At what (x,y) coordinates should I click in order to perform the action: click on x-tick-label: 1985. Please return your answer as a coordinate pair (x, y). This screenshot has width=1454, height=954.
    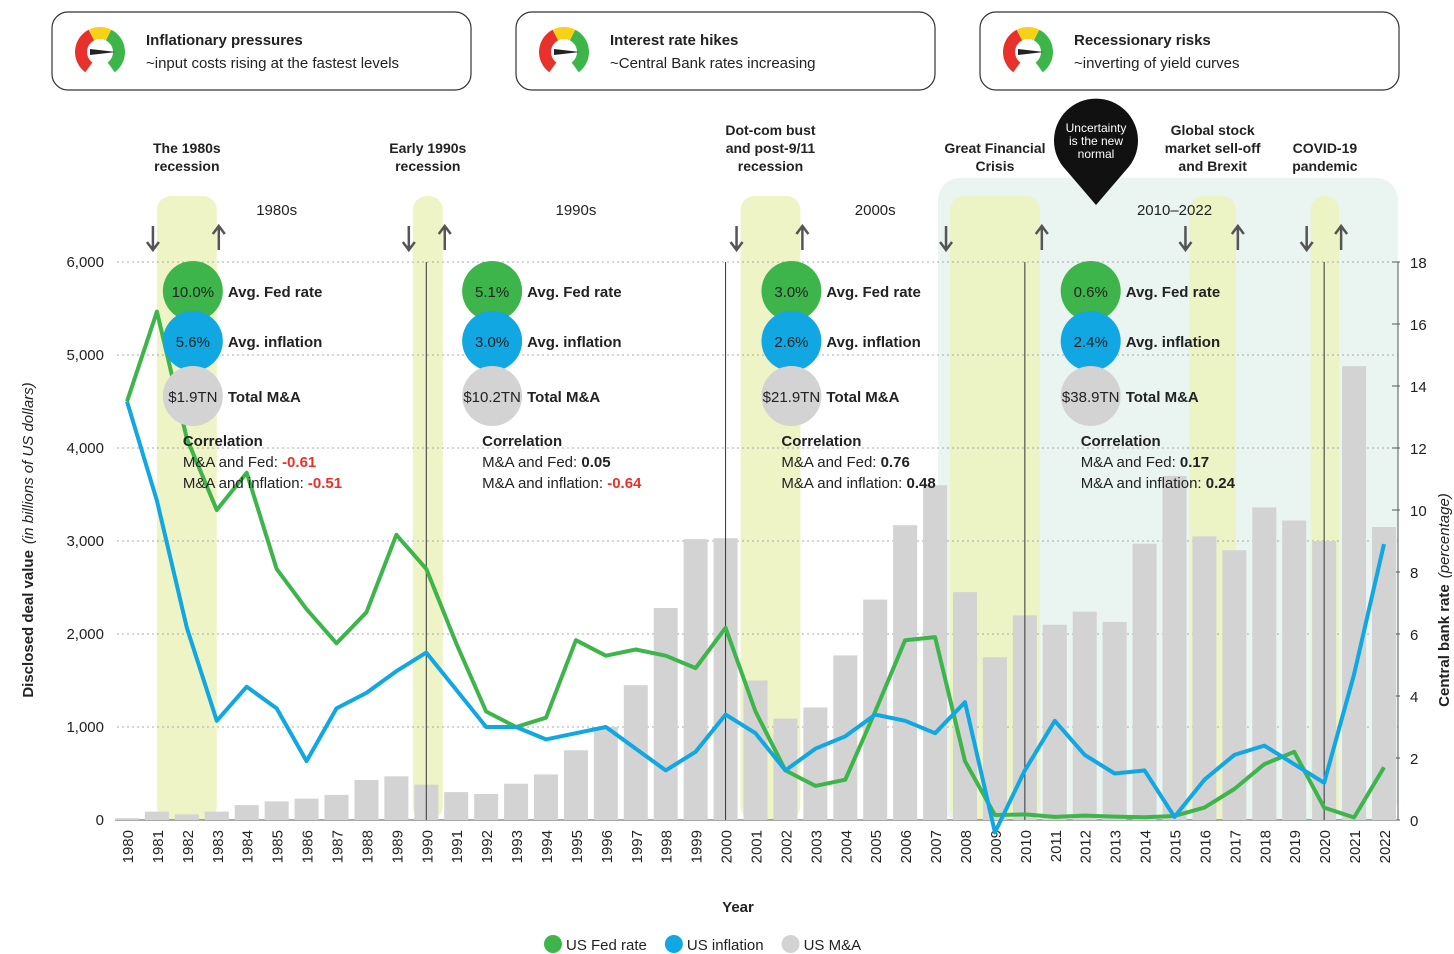
    Looking at the image, I should click on (278, 846).